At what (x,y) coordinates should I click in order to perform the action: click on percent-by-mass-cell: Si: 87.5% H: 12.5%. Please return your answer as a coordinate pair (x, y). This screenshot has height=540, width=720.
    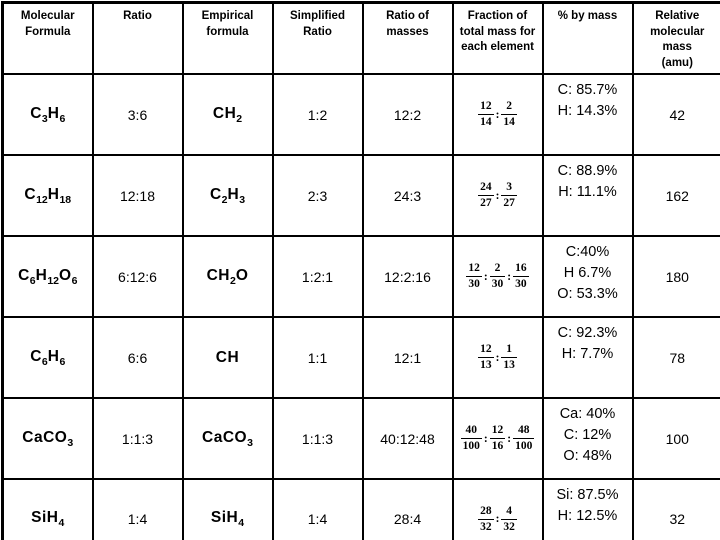
    Looking at the image, I should click on (587, 509).